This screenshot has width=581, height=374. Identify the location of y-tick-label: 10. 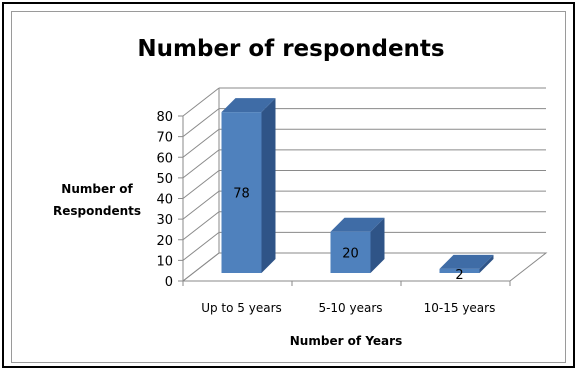
(164, 261).